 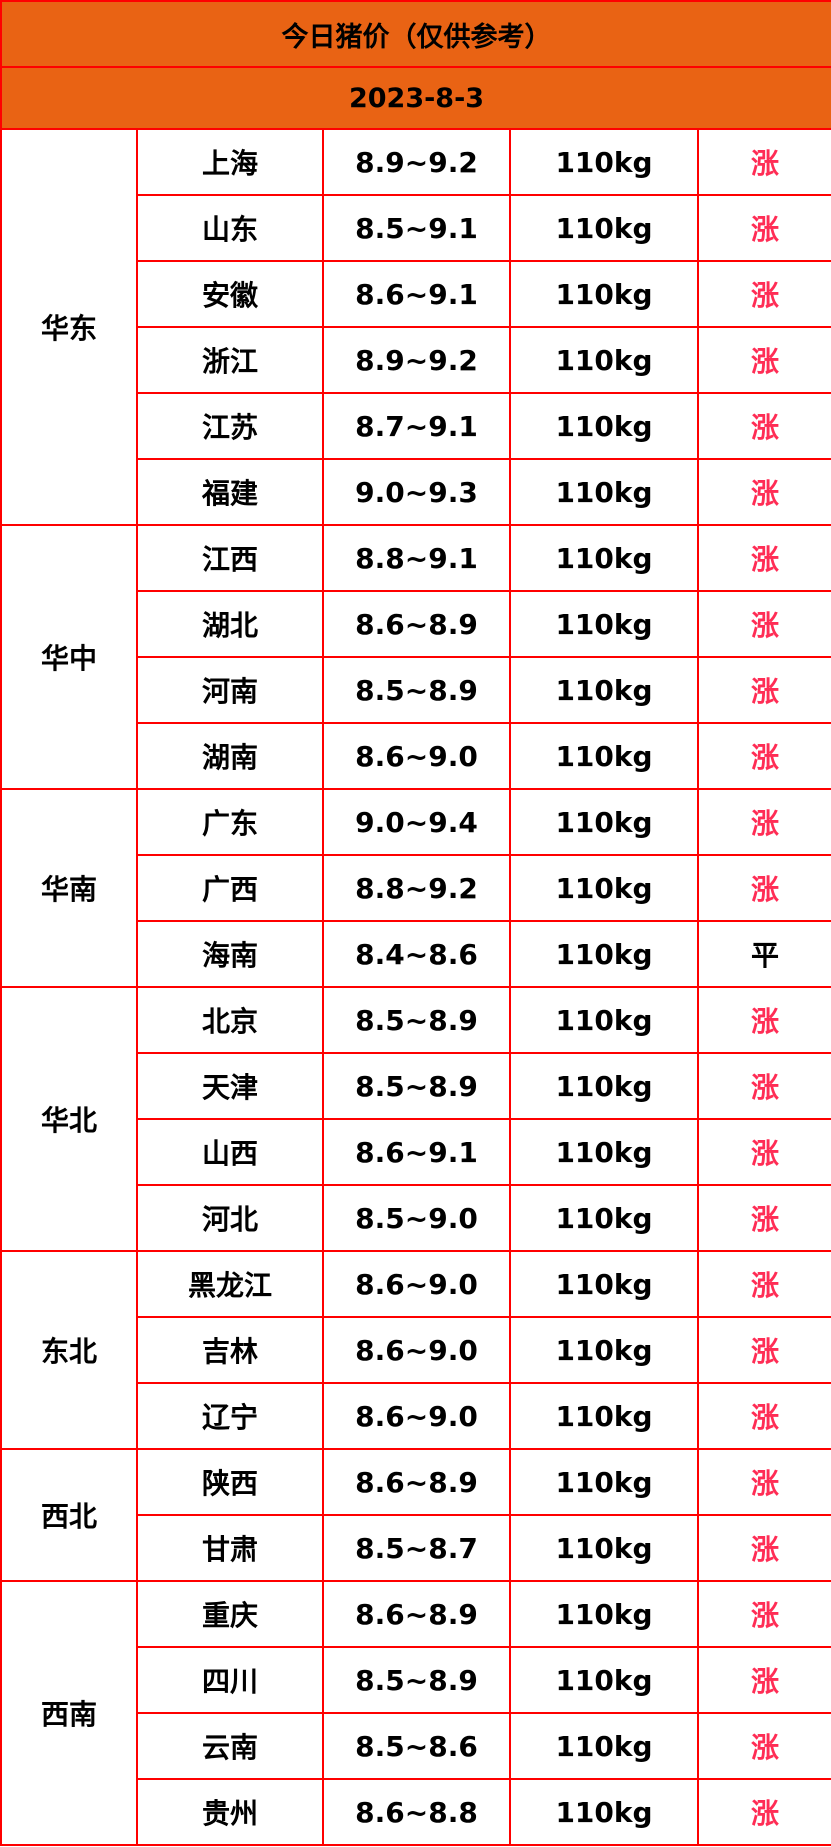 I want to click on table-row: 安徽 8.6~9.1 110kg 涨, so click(x=416, y=294).